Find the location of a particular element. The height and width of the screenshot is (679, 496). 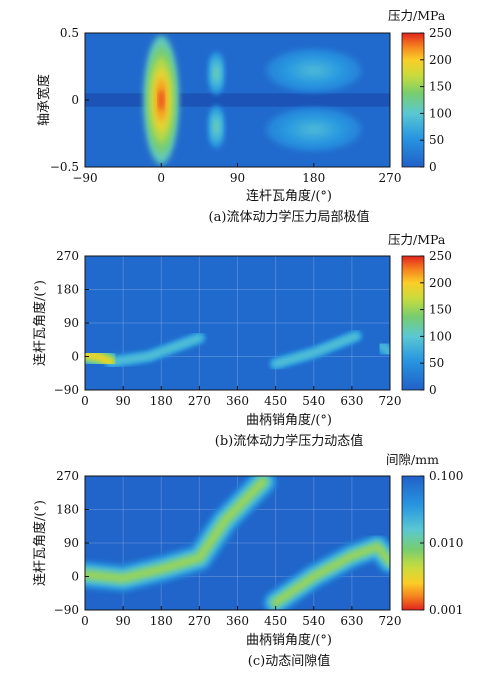

colorbar-tick-label: 0.100 is located at coordinates (446, 476).